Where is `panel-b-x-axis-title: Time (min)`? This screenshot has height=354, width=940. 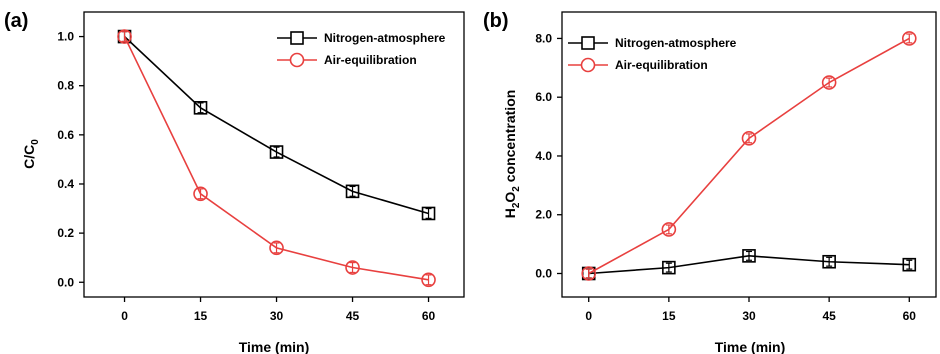 panel-b-x-axis-title: Time (min) is located at coordinates (750, 346).